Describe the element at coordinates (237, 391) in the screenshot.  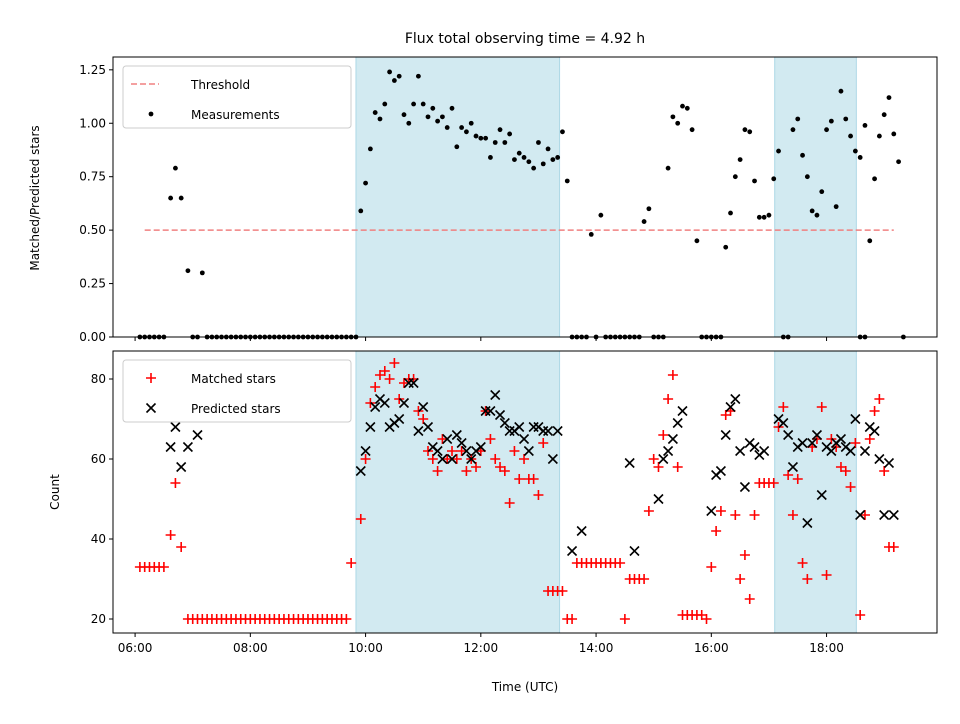
I see `legend-box` at that location.